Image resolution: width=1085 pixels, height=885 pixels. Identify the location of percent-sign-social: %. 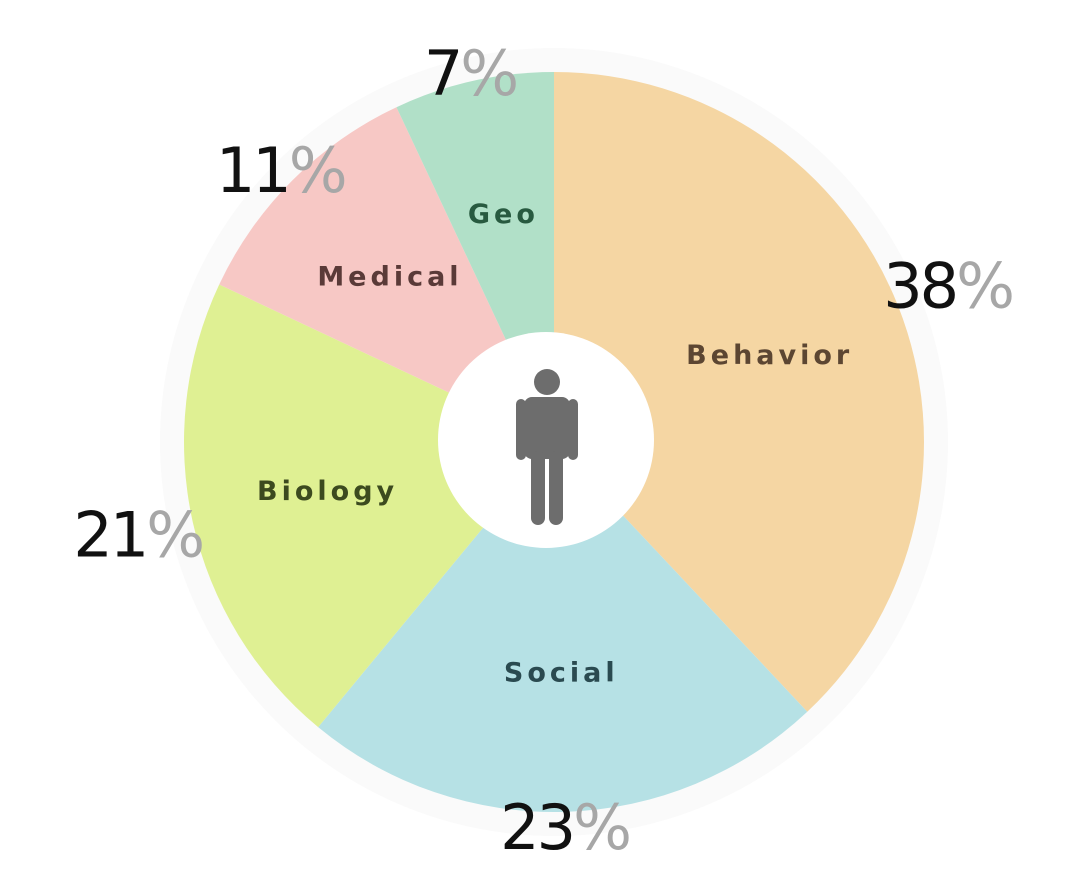
(602, 827).